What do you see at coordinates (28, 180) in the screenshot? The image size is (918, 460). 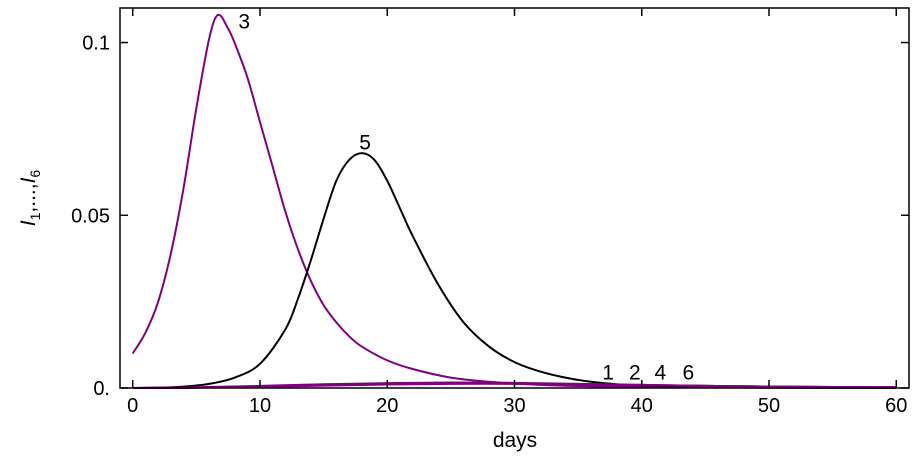 I see `y-axis-var-2: I` at bounding box center [28, 180].